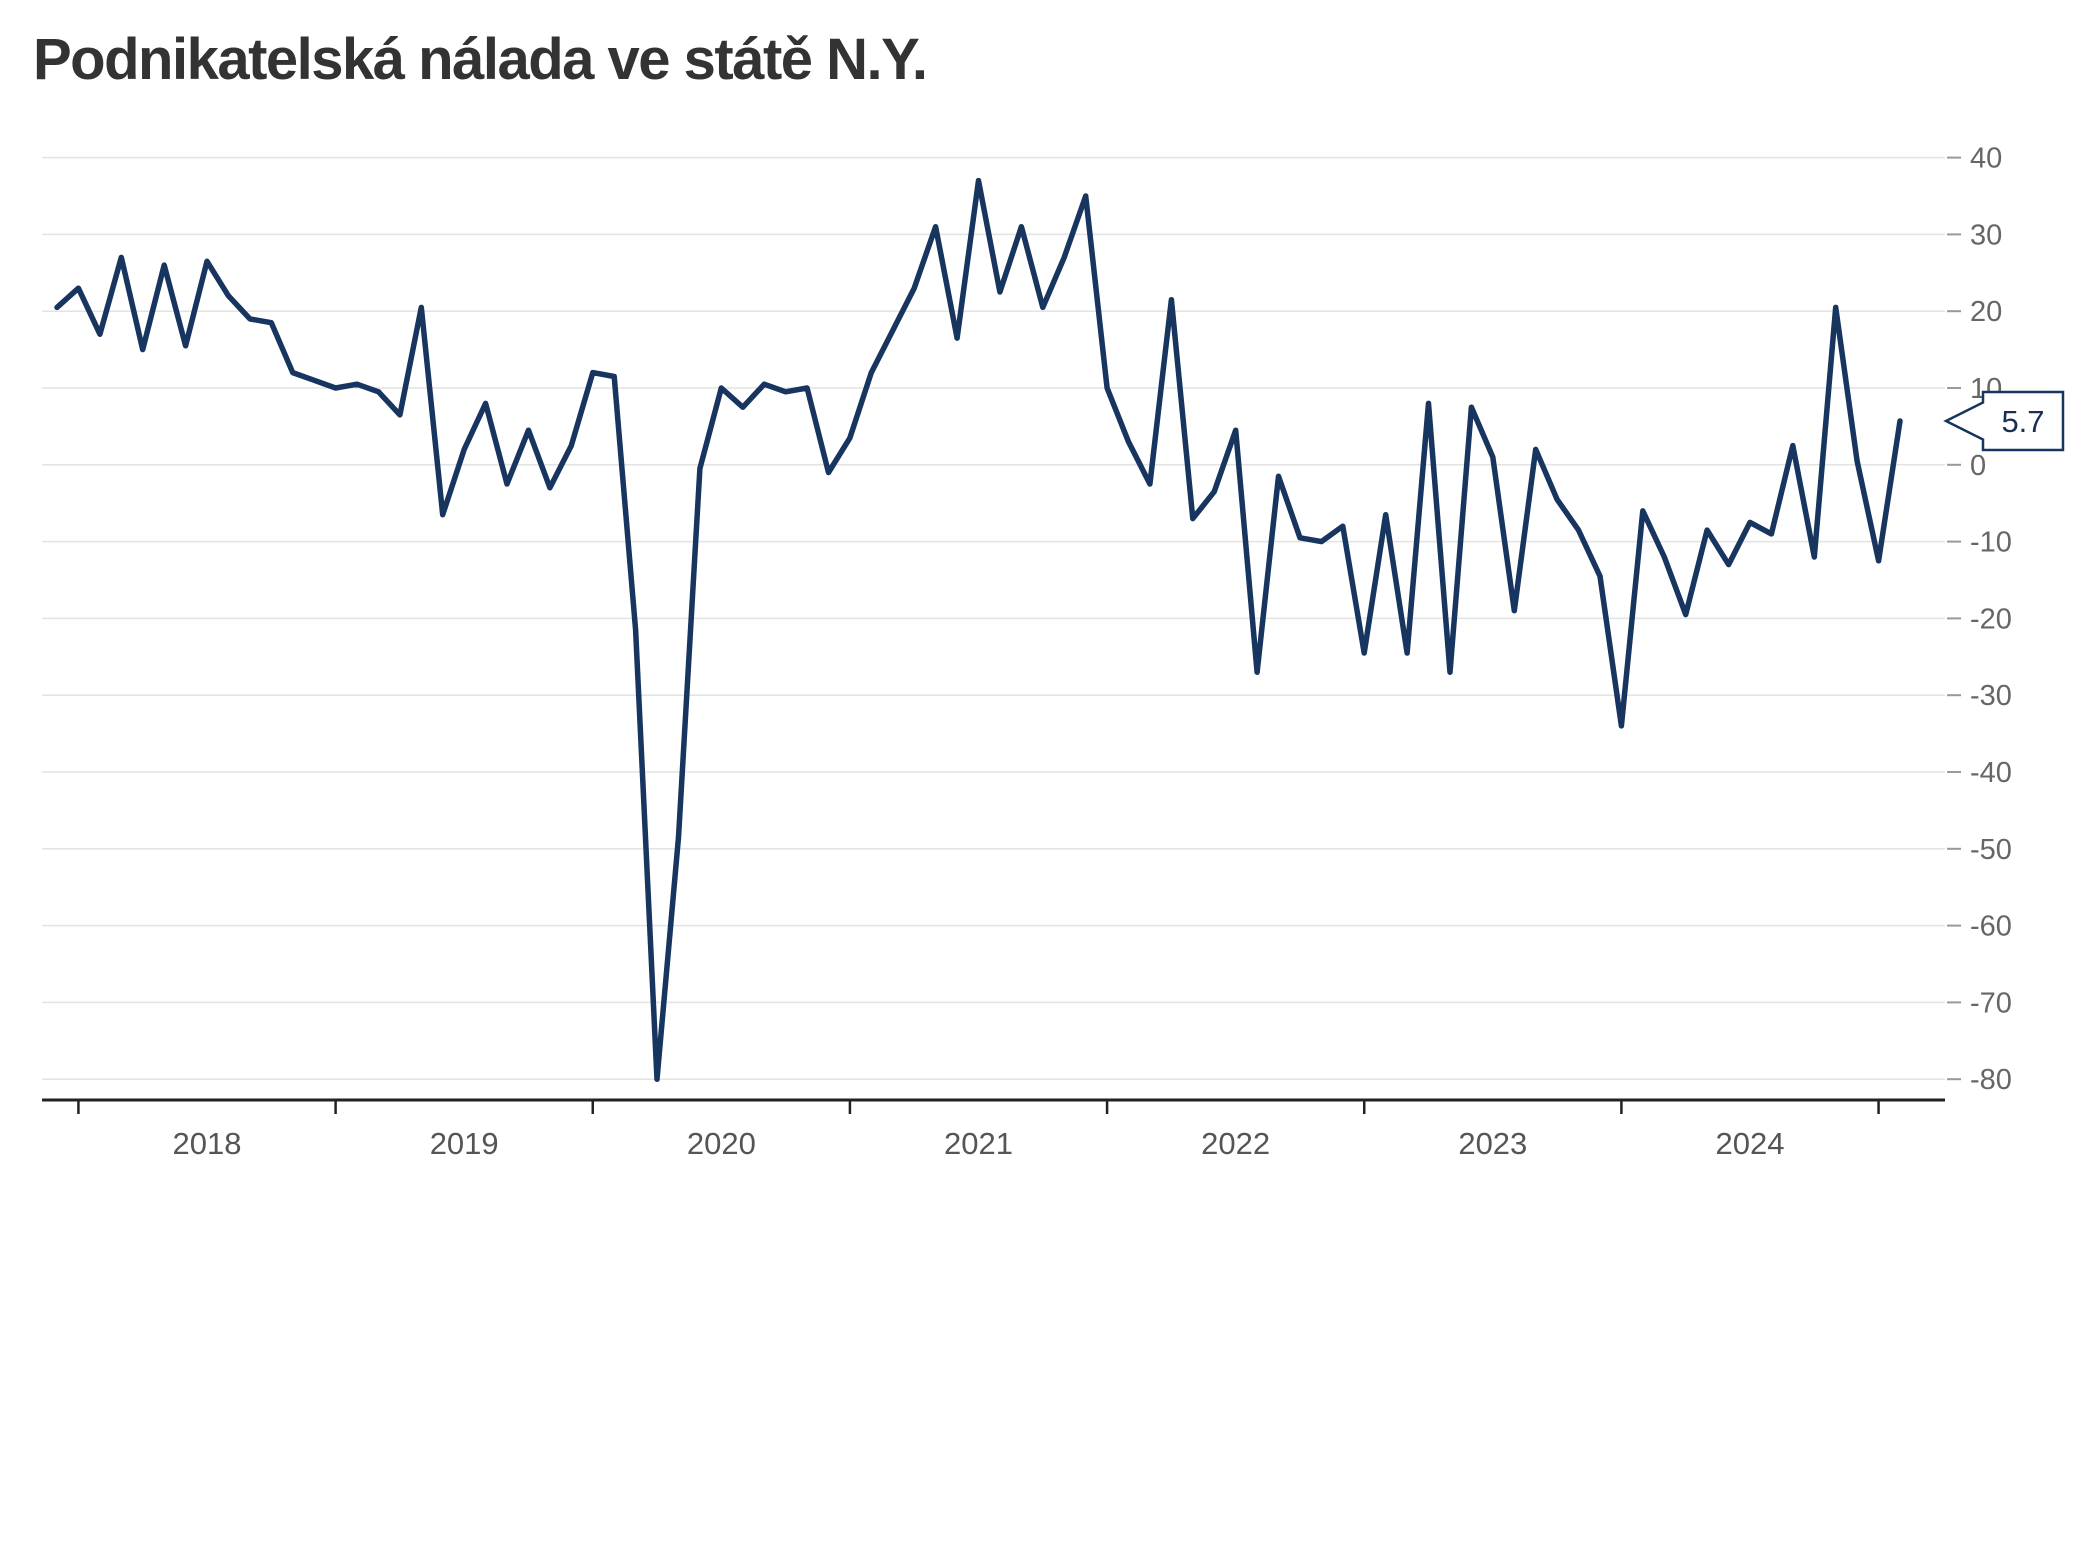  What do you see at coordinates (1750, 1143) in the screenshot?
I see `x-axis-year-label: 2024` at bounding box center [1750, 1143].